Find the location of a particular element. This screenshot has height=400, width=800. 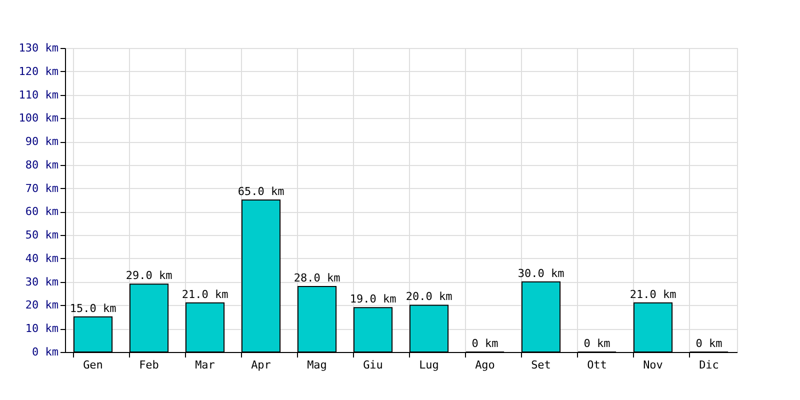

data-label: 28.0 km is located at coordinates (317, 278).